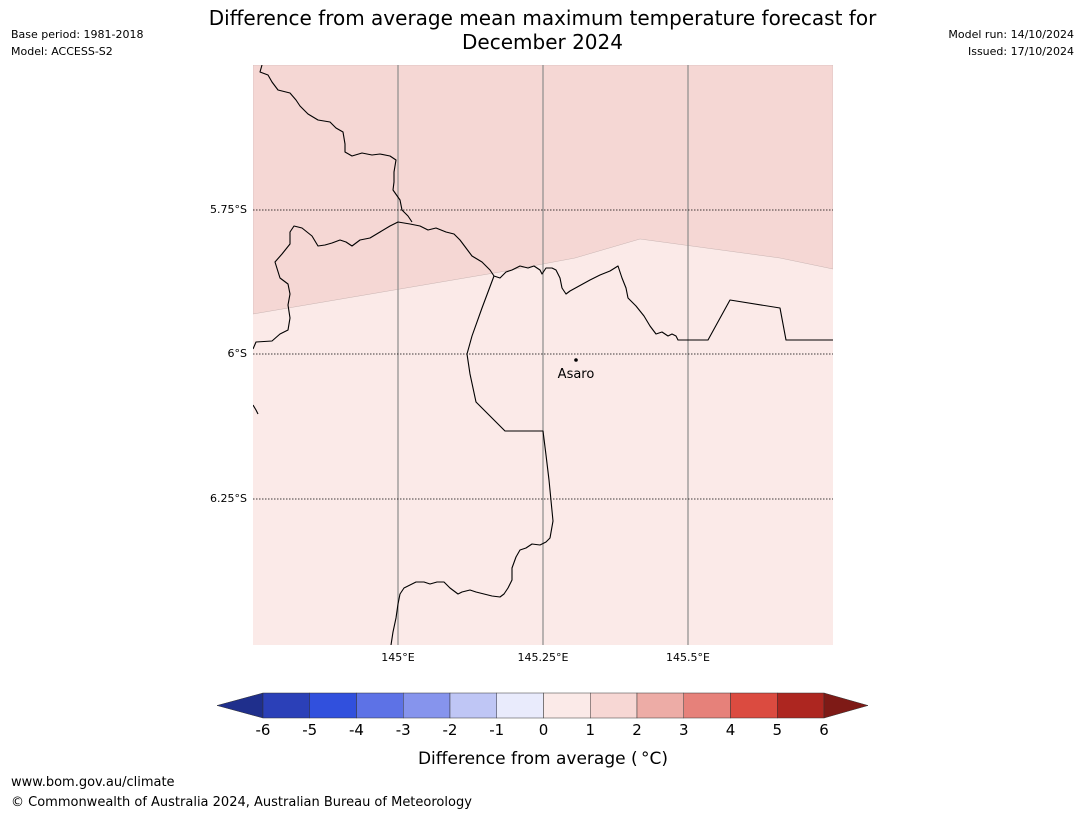  What do you see at coordinates (590, 730) in the screenshot?
I see `colorbar-tick-label: 1` at bounding box center [590, 730].